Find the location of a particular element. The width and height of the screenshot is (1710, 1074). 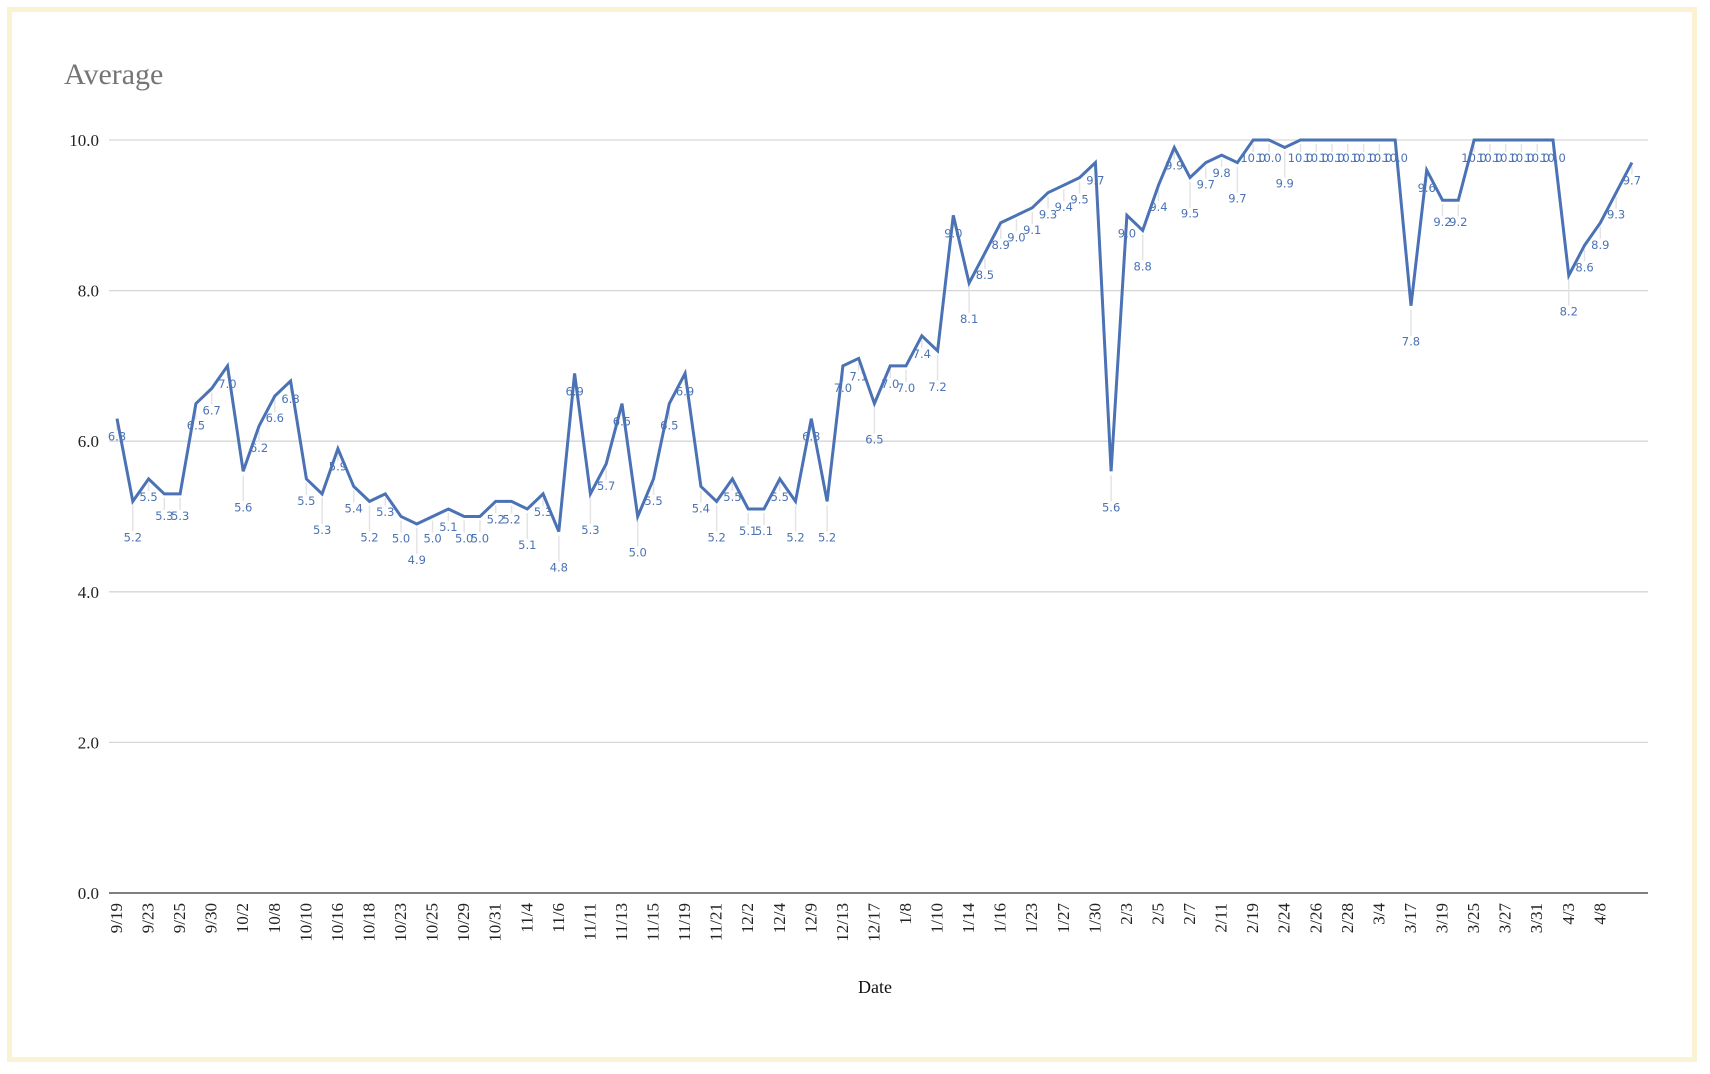

data-point-label: 9.6 is located at coordinates (1427, 188).